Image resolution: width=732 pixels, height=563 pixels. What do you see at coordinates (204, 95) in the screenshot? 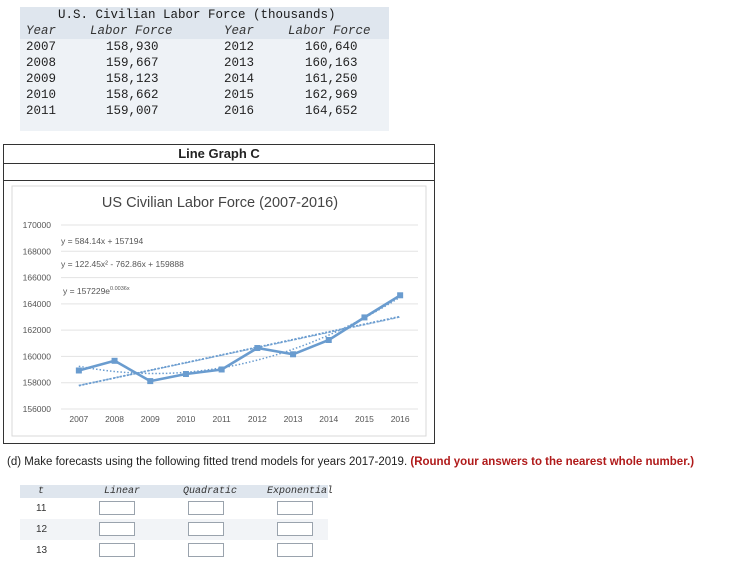
I see `table-row: 2010 158,662 2015 162,969` at bounding box center [204, 95].